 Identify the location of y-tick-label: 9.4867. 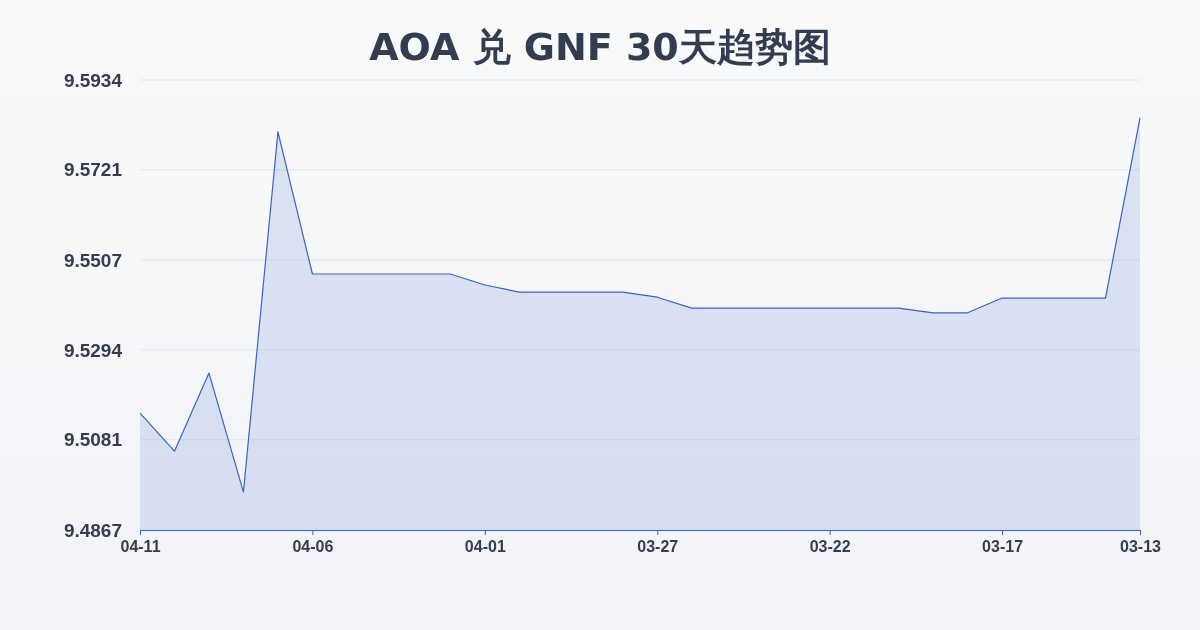
(92, 530).